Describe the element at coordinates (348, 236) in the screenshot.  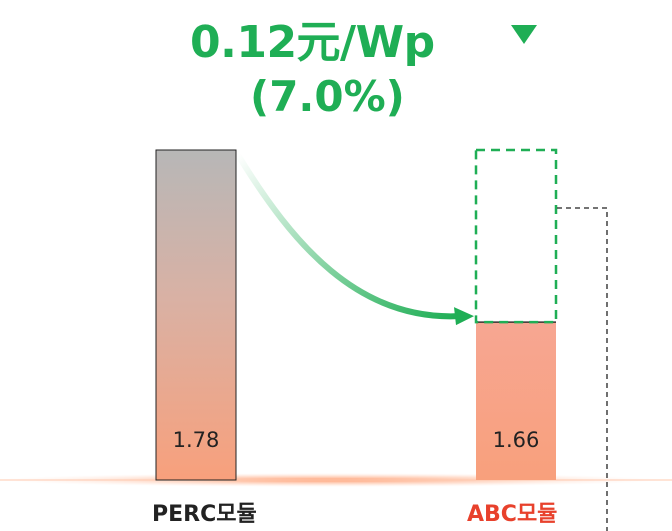
I see `reduction-arrow` at that location.